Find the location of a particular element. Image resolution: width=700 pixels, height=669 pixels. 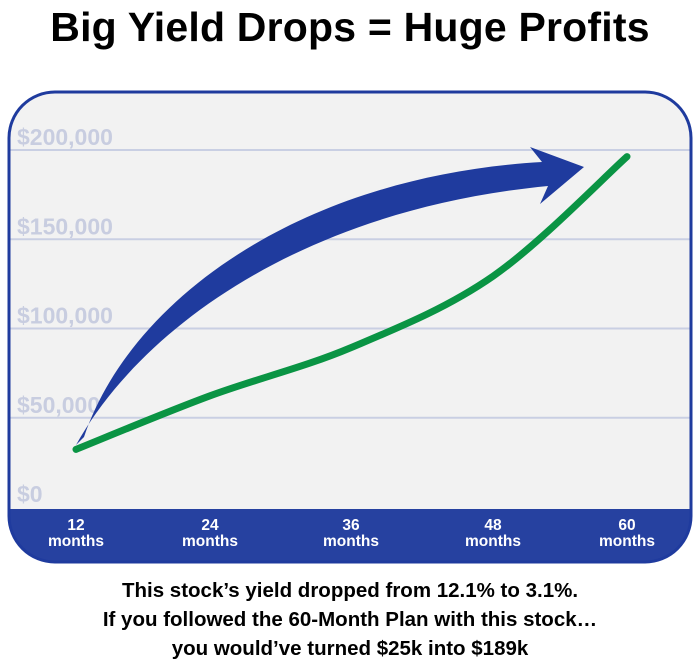

x-tick-number: 12 is located at coordinates (75, 525).